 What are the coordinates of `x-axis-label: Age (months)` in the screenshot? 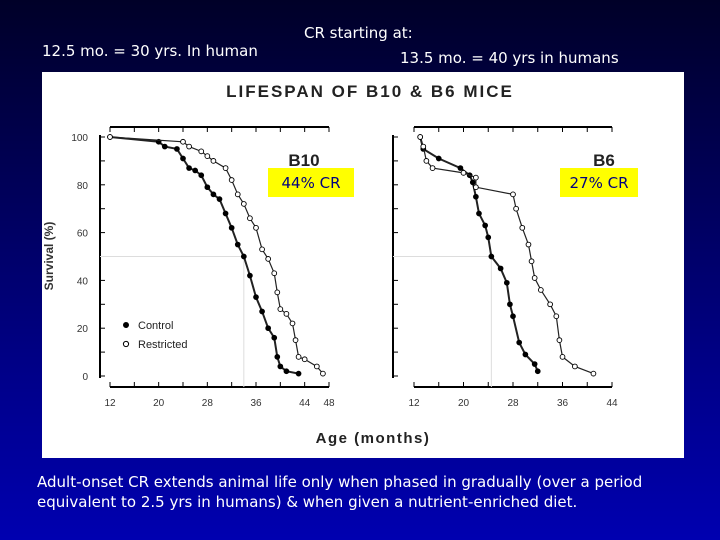 It's located at (373, 438).